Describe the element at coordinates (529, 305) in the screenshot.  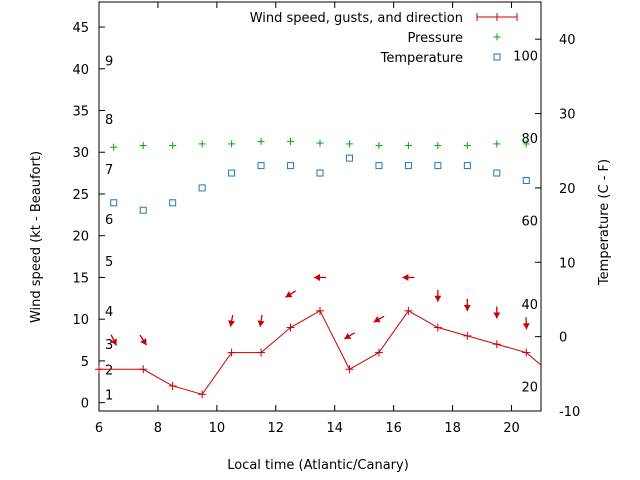
I see `fahrenheit-label: 40` at that location.